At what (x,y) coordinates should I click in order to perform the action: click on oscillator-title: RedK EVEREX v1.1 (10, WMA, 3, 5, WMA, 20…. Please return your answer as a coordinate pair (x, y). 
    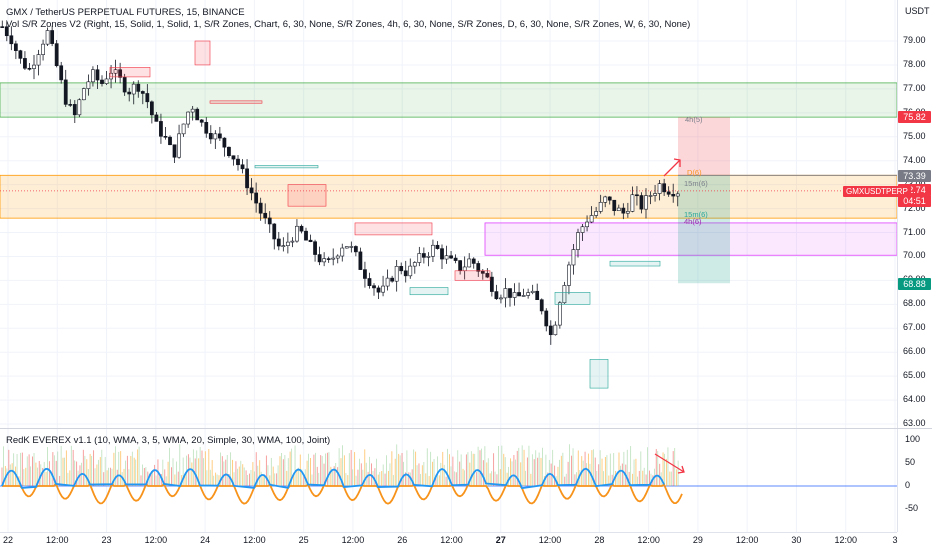
    Looking at the image, I should click on (168, 440).